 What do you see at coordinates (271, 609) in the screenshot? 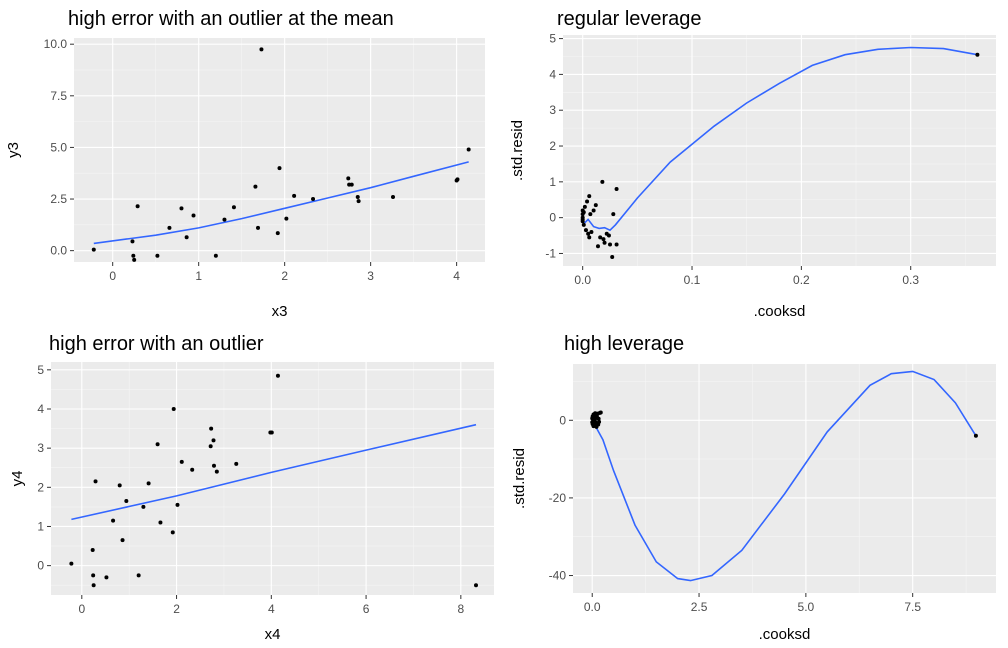
I see `panel-3-x-tick-label: 4` at bounding box center [271, 609].